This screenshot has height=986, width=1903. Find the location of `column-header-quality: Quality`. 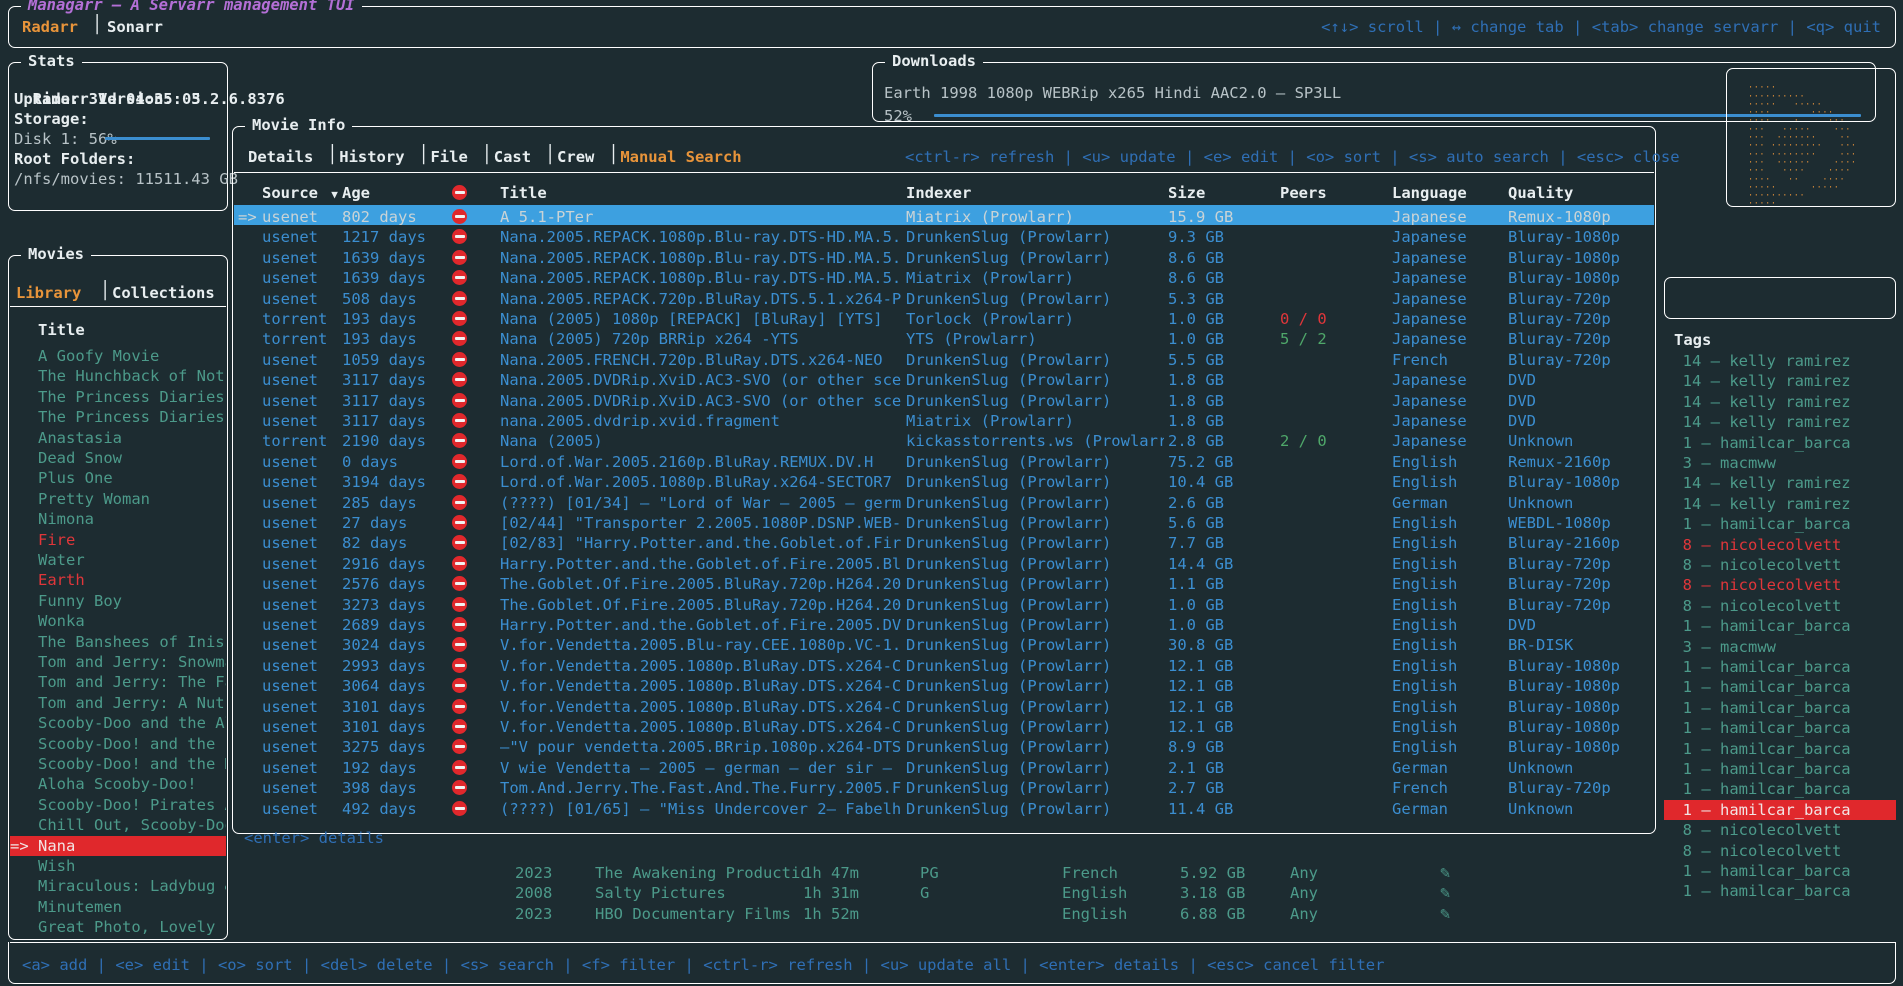

column-header-quality: Quality is located at coordinates (1541, 193).